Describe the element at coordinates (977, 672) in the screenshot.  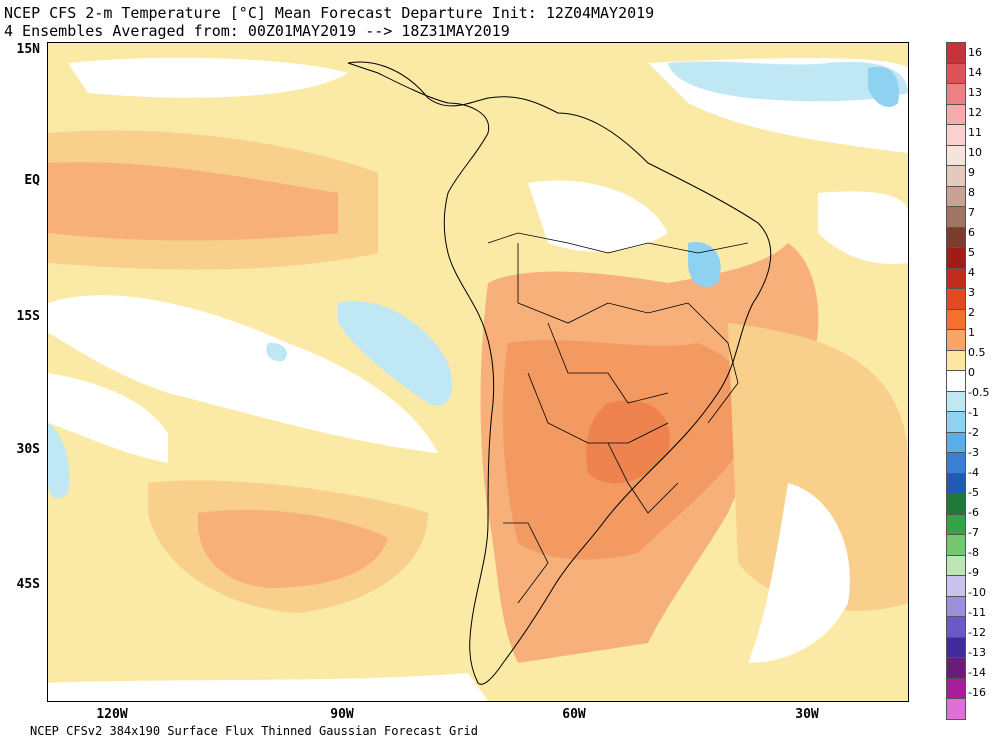
I see `legend-label: -14` at that location.